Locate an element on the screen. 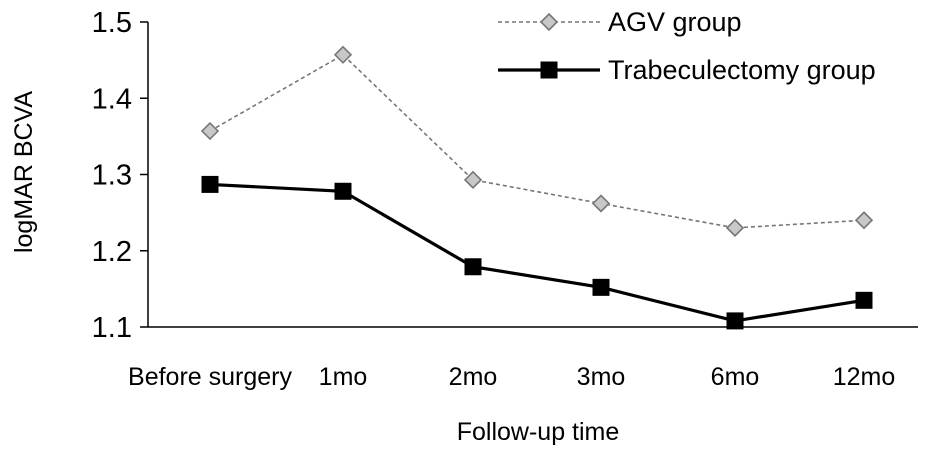 Image resolution: width=945 pixels, height=456 pixels. legend: AGV group Trabeculectomy group is located at coordinates (687, 46).